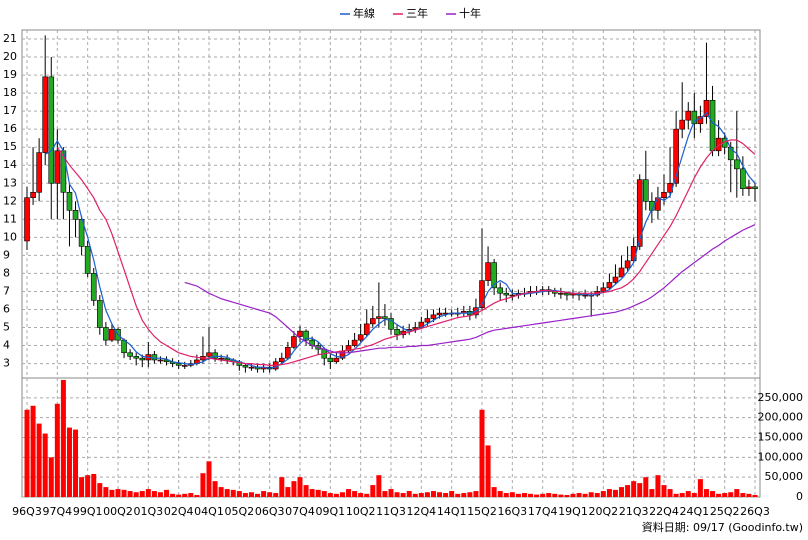 This screenshot has width=808, height=540. Describe the element at coordinates (722, 527) in the screenshot. I see `footer: 資料日期: 09/17 (Goodinfo.tw)` at that location.